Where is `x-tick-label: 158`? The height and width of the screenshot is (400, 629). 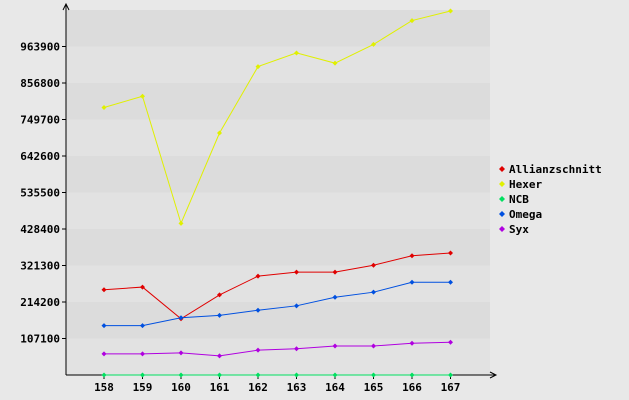
x-tick-label: 158 is located at coordinates (104, 387).